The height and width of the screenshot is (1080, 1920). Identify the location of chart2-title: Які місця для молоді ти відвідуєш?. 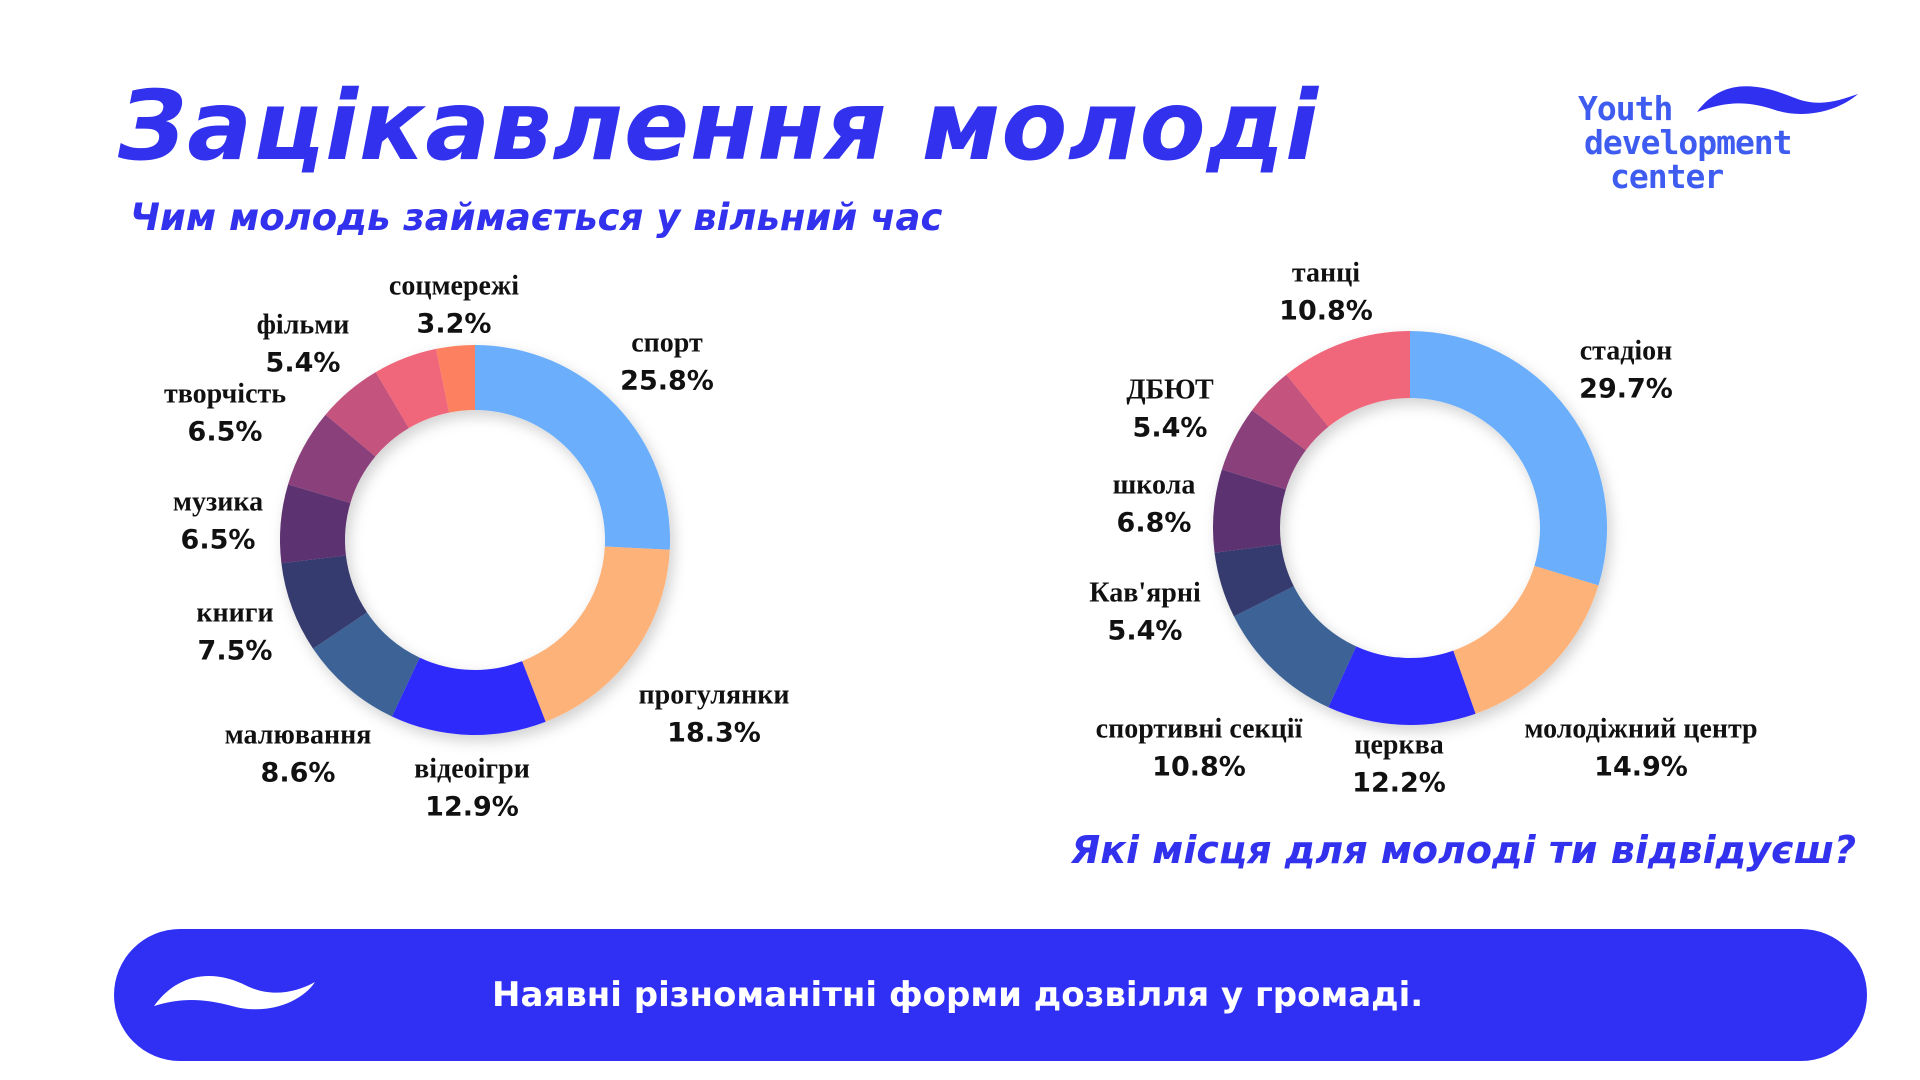
(1463, 850).